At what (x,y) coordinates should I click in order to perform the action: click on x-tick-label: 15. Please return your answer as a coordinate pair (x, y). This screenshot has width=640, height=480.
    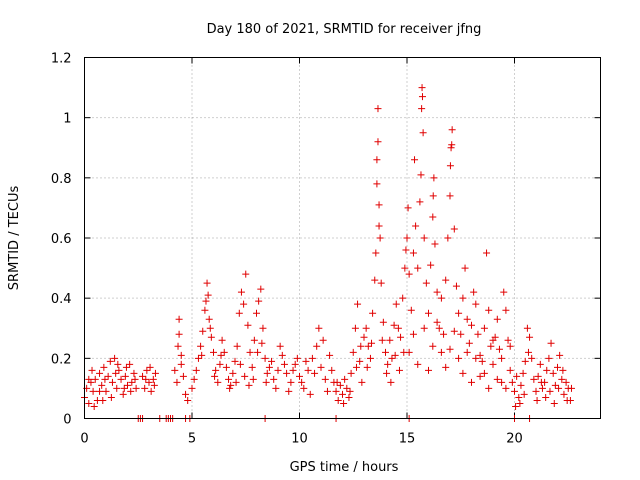
    Looking at the image, I should click on (407, 439).